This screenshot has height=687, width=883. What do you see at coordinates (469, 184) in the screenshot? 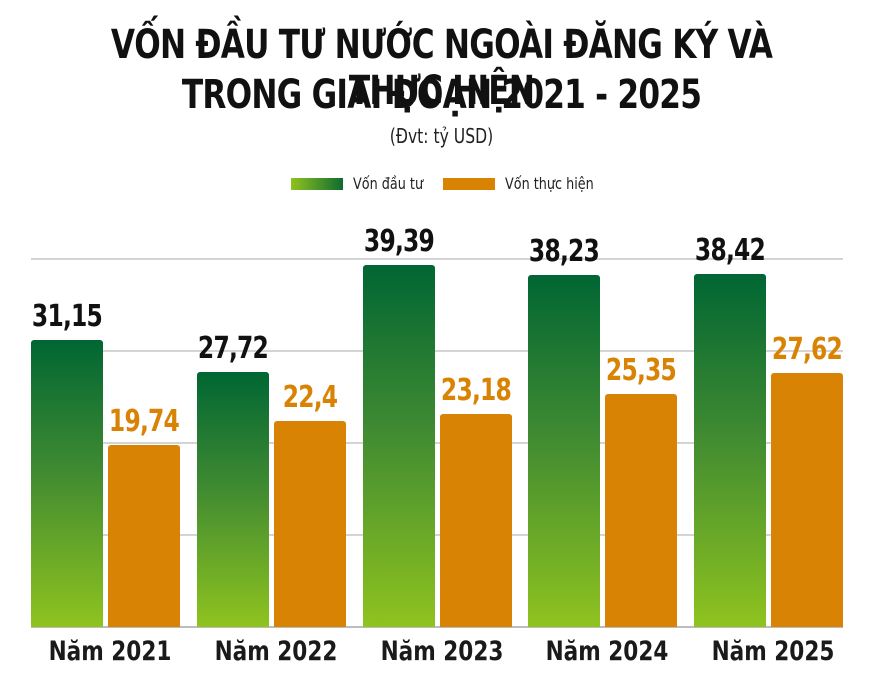
I see `legend-swatch-disbursed` at bounding box center [469, 184].